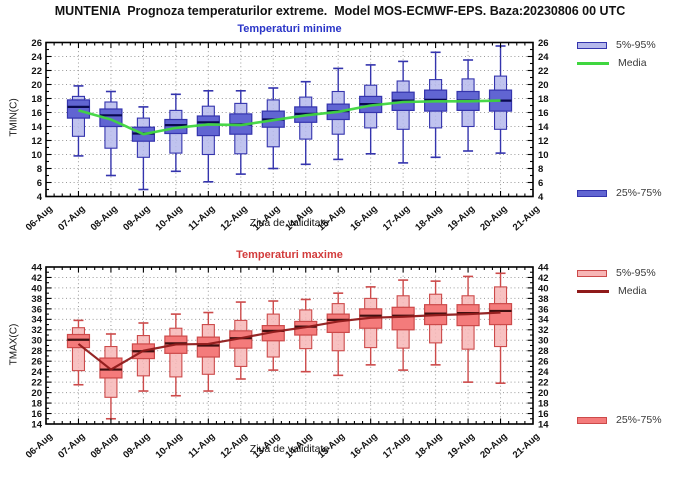 The height and width of the screenshot is (488, 680). I want to click on box-14-Aug, so click(306, 335).